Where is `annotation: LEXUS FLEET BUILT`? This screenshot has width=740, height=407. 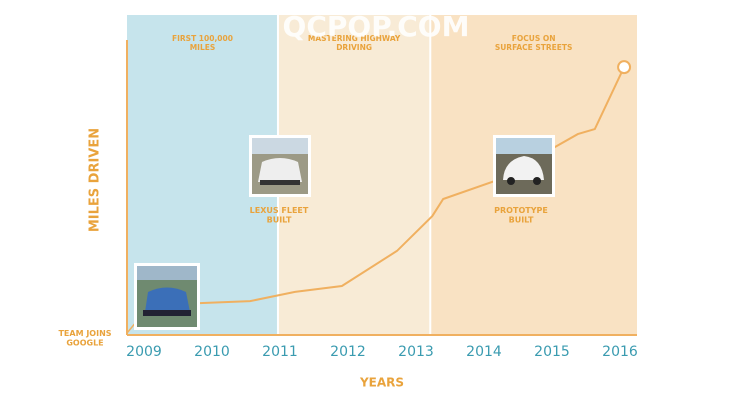 annotation: LEXUS FLEET BUILT is located at coordinates (279, 215).